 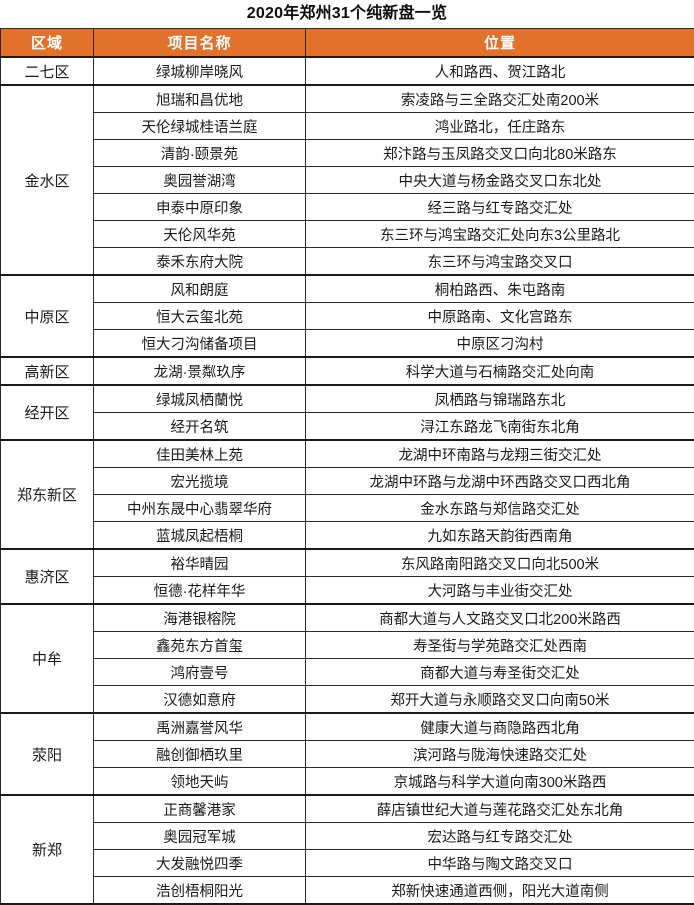 What do you see at coordinates (500, 563) in the screenshot?
I see `location-cell: 东风路南阳路交叉口向北500米` at bounding box center [500, 563].